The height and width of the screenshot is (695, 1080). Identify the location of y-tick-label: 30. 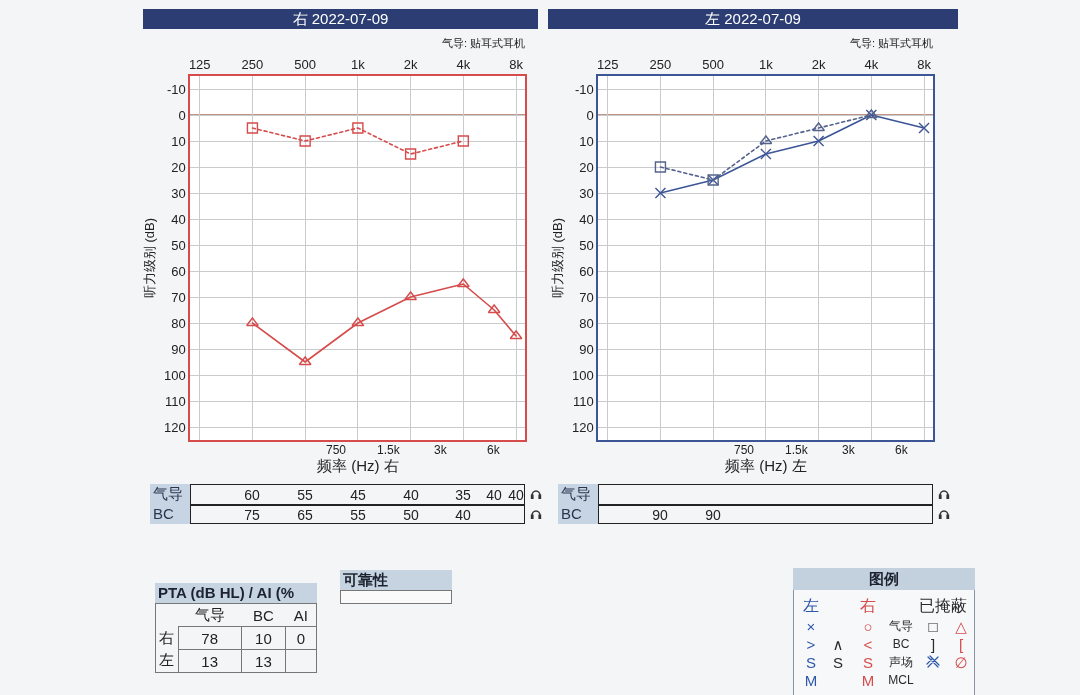
(178, 193).